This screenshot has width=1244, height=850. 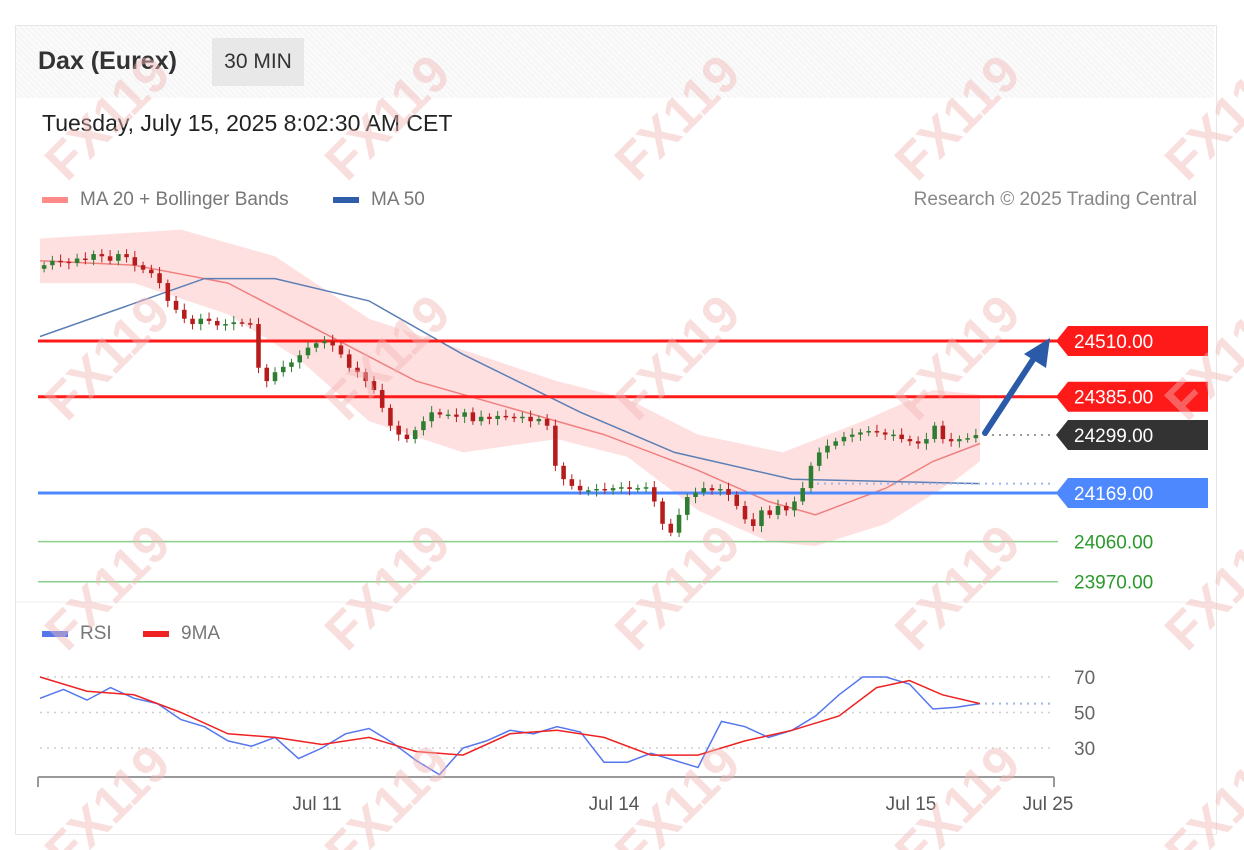 I want to click on rsi-tick-label: 50, so click(x=1084, y=714).